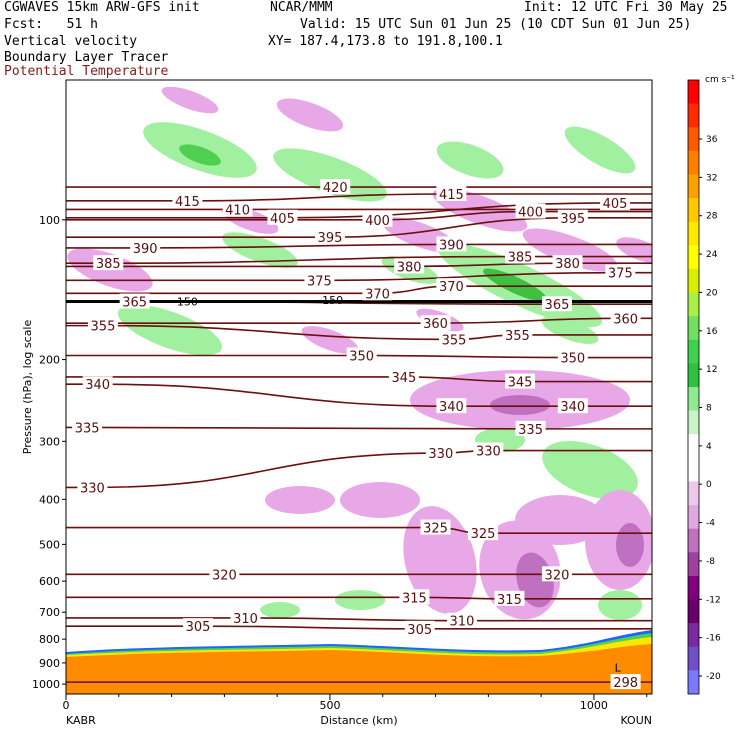  I want to click on colorbar-unit: cm s⁻¹, so click(720, 80).